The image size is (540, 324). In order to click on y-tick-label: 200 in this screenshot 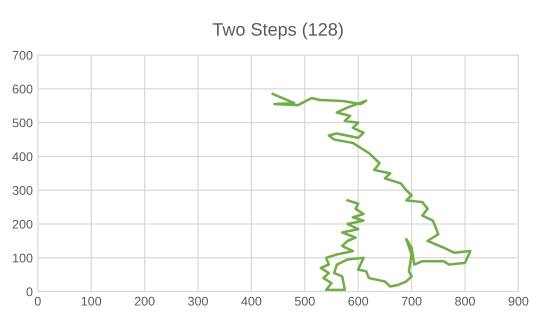, I will do `click(22, 224)`.